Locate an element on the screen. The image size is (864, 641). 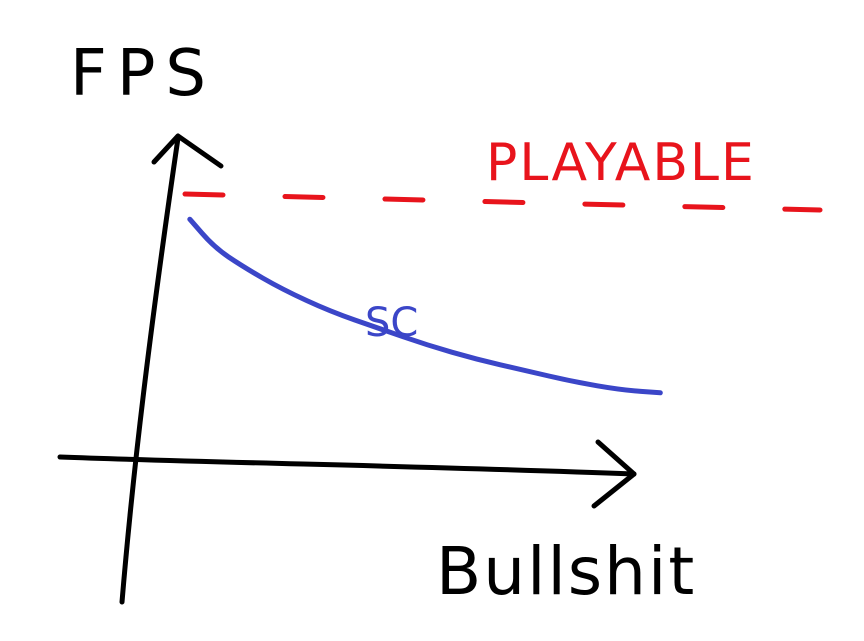
y-axis-label: FPS is located at coordinates (143, 74).